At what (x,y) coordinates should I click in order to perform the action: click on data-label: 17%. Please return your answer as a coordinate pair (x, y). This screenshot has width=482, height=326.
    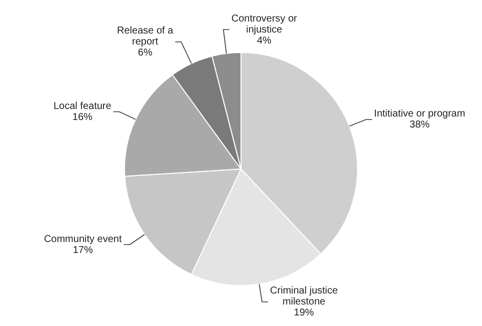
    Looking at the image, I should click on (82, 250).